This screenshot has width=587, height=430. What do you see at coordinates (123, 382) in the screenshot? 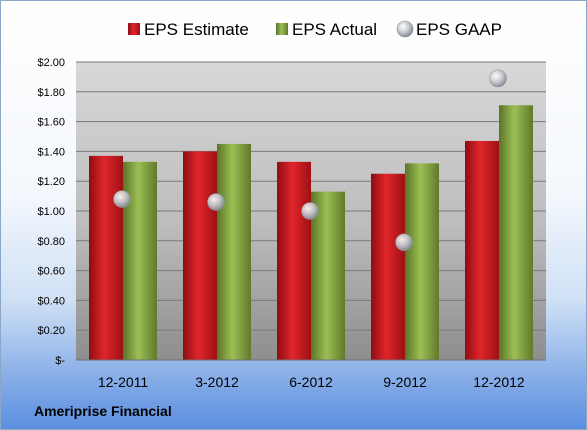
I see `x-tick-label: 12-2011` at bounding box center [123, 382].